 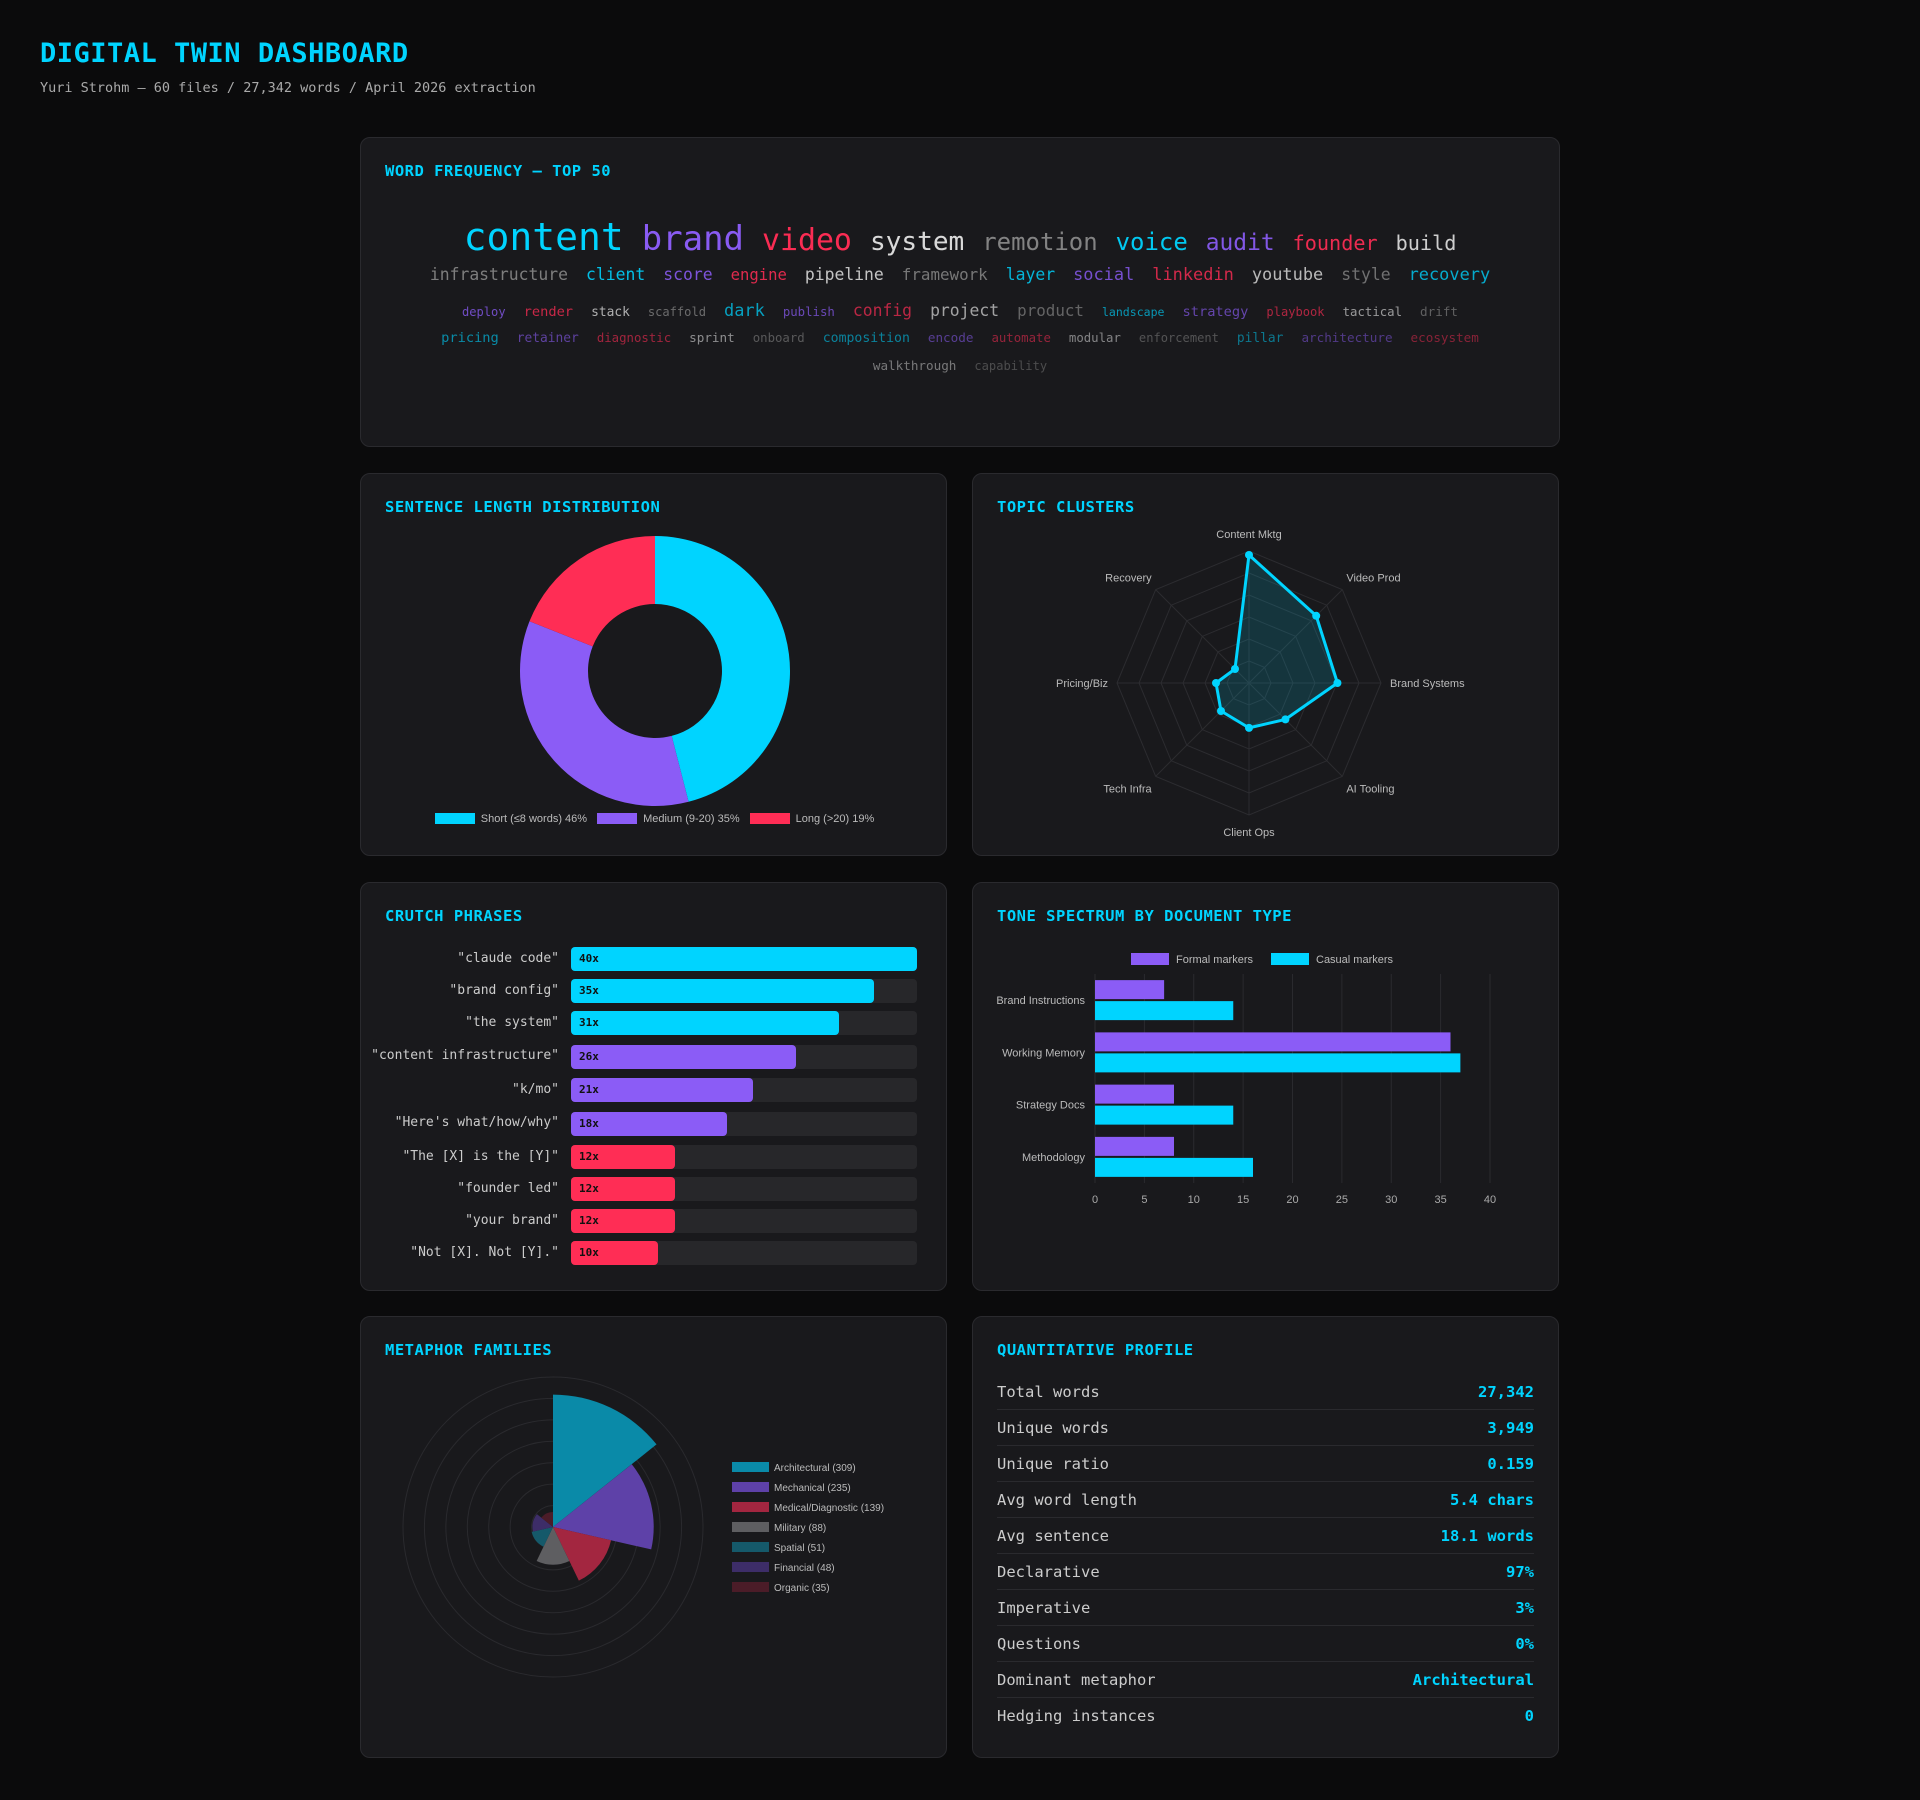 What do you see at coordinates (589, 1056) in the screenshot?
I see `crutch-value: 26x` at bounding box center [589, 1056].